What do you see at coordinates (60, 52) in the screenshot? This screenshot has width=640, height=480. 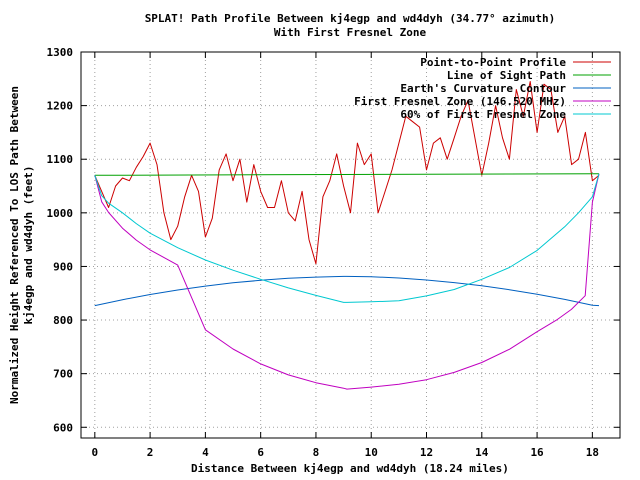 I see `y-tick-label: 1300` at bounding box center [60, 52].